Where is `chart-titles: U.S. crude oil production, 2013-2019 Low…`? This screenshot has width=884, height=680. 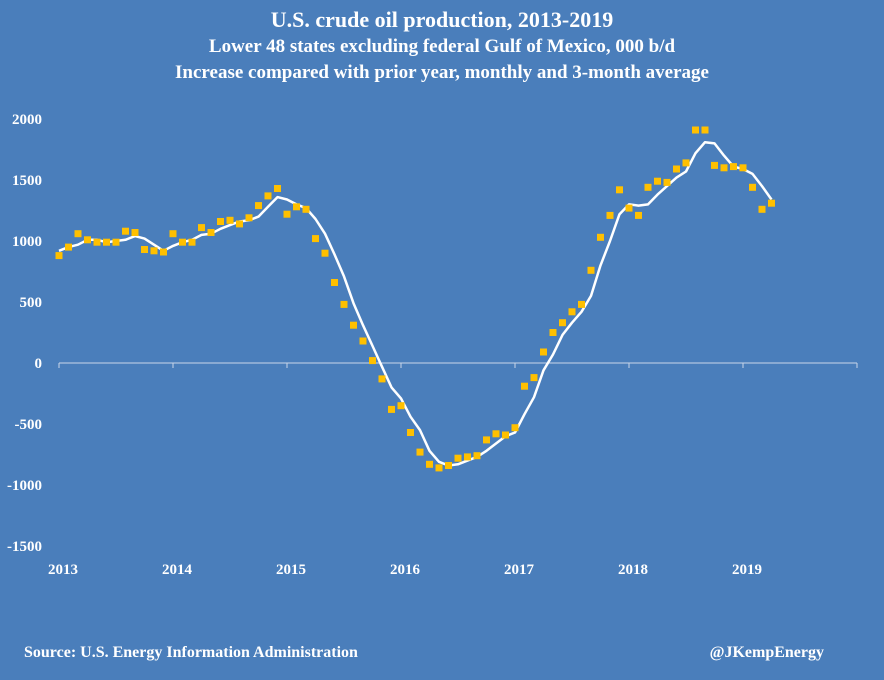
chart-titles: U.S. crude oil production, 2013-2019 Low… is located at coordinates (442, 46).